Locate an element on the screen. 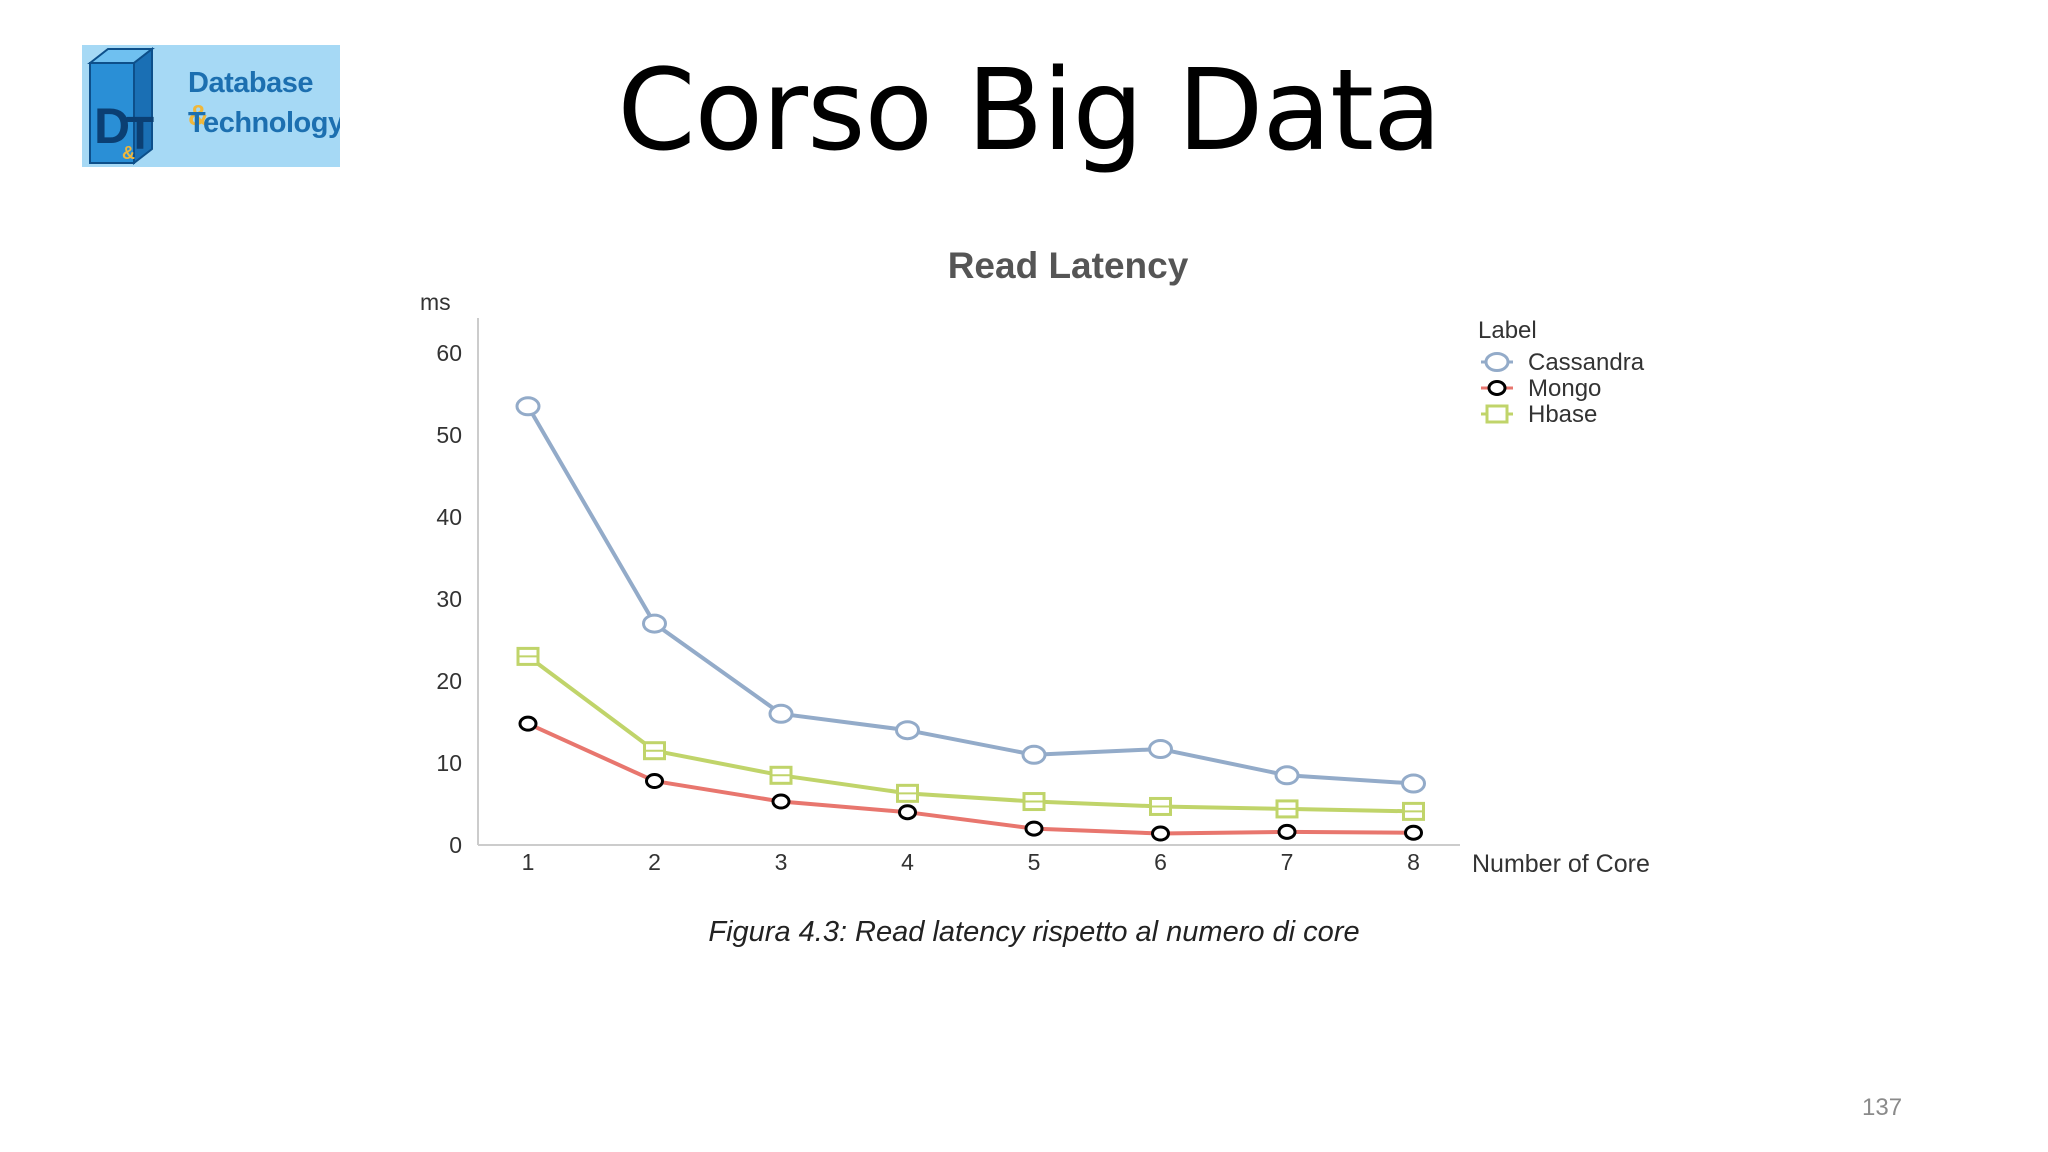  series-line-cassandra is located at coordinates (970, 595).